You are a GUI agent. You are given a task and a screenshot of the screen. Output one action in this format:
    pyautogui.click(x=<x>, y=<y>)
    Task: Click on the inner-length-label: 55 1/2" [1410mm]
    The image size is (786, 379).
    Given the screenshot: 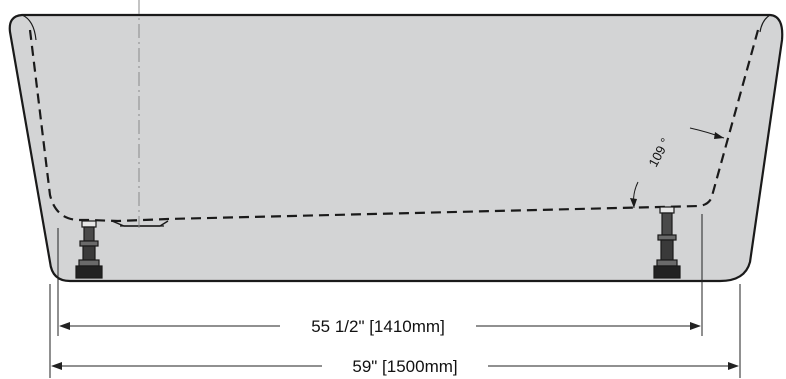 What is the action you would take?
    pyautogui.click(x=378, y=326)
    